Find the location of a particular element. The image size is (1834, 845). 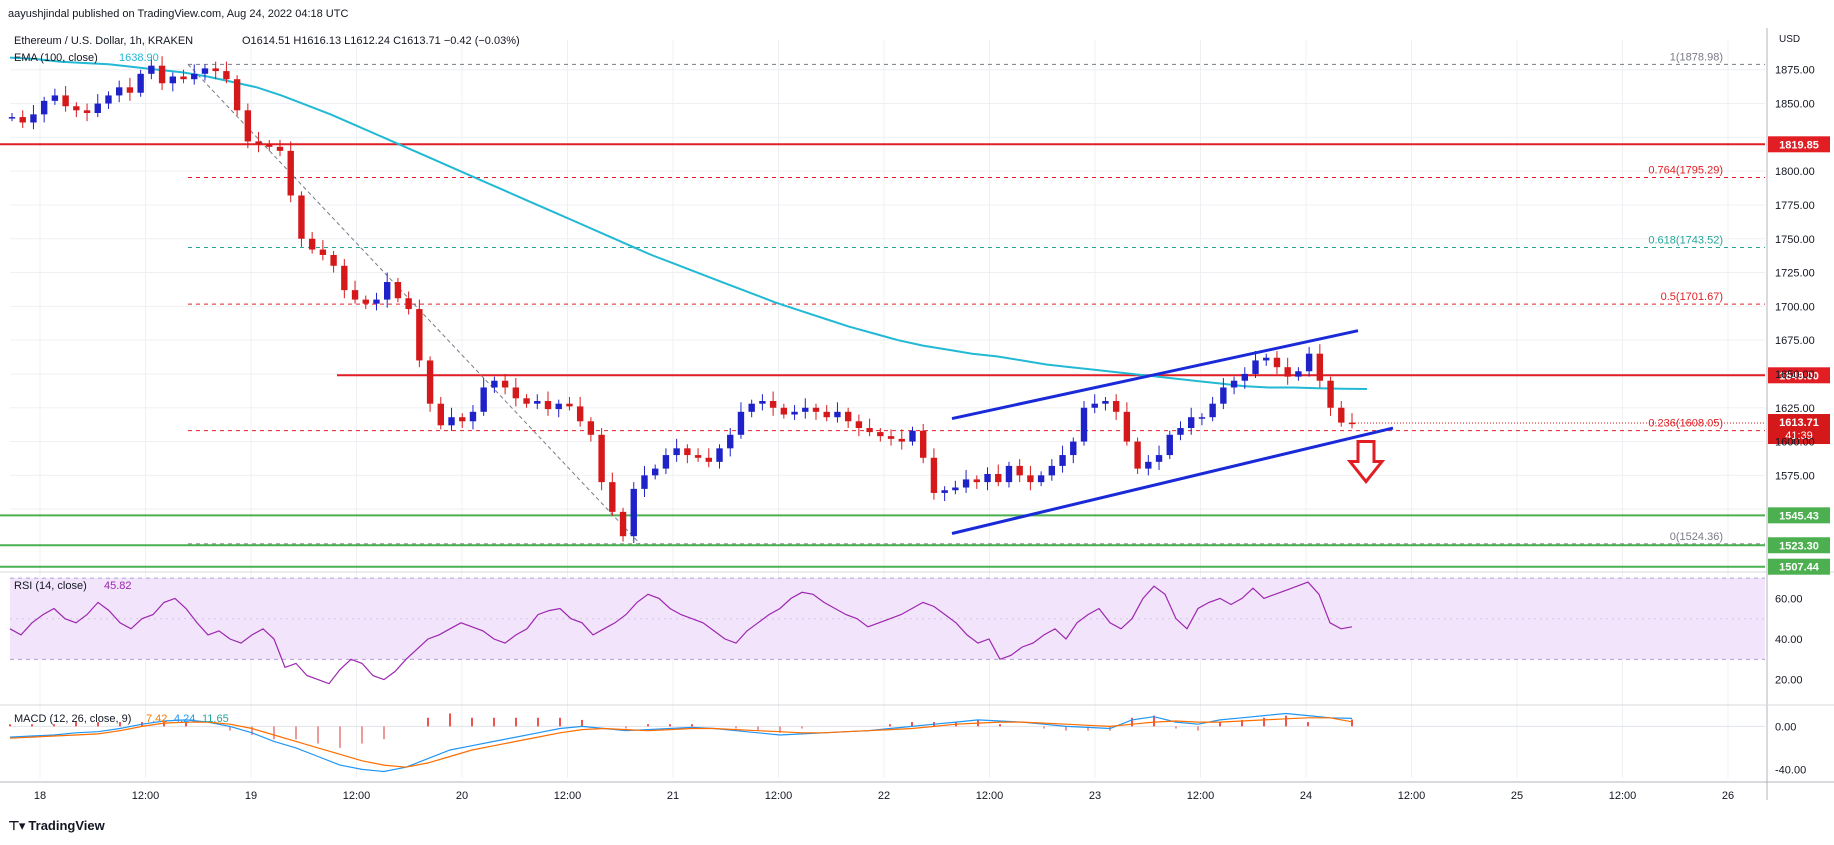

price-tick-label: 1650.00 is located at coordinates (1795, 375).